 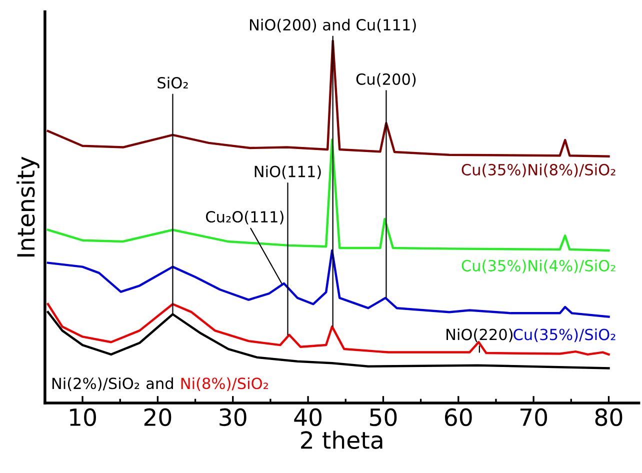 What do you see at coordinates (341, 439) in the screenshot?
I see `x-axis-title: 2 theta` at bounding box center [341, 439].